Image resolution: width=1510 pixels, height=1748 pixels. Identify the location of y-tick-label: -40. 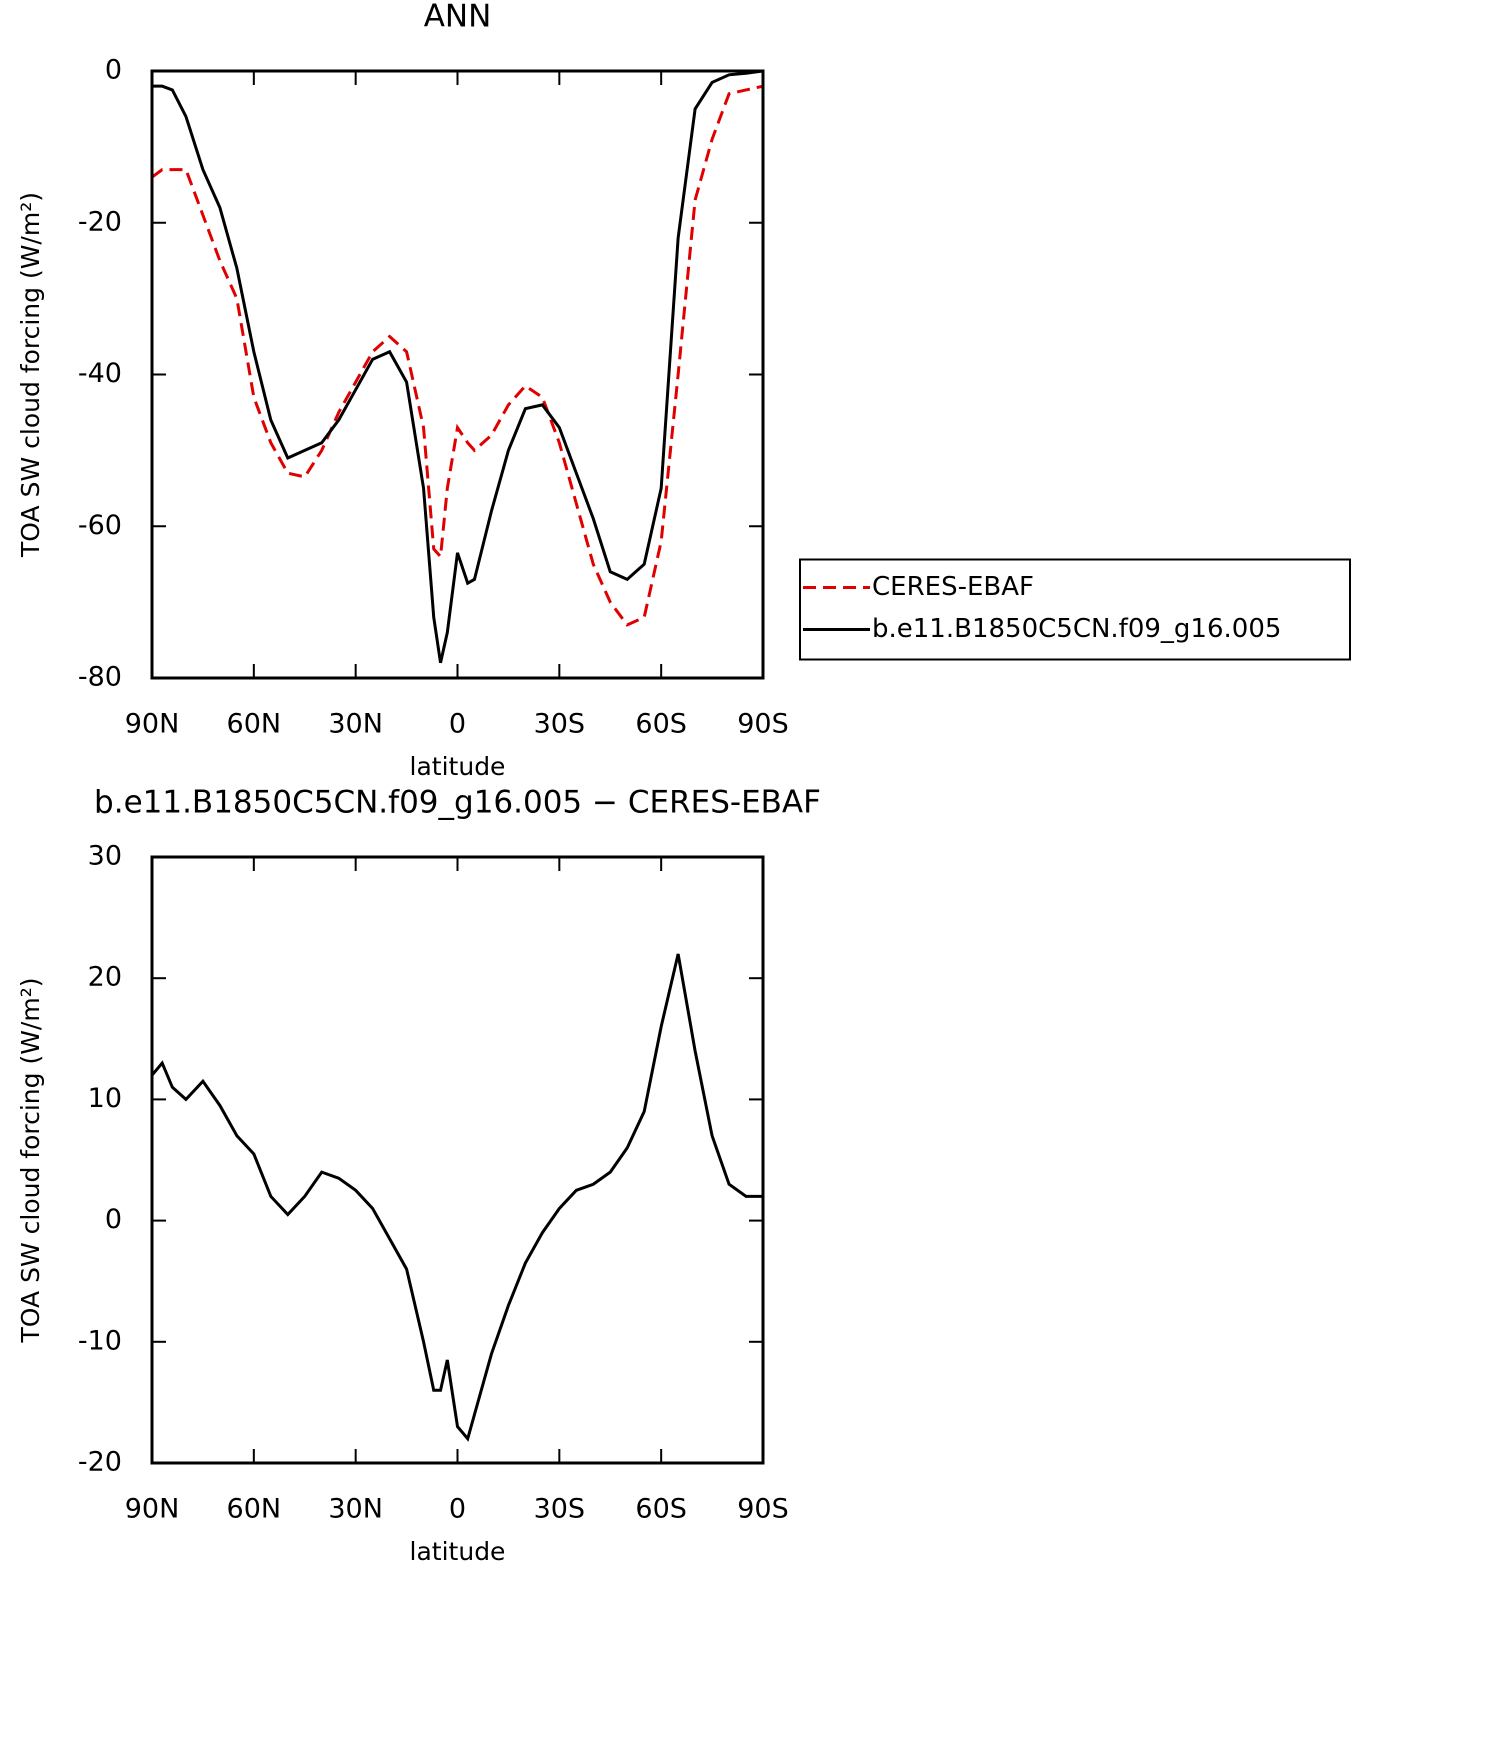
(100, 373).